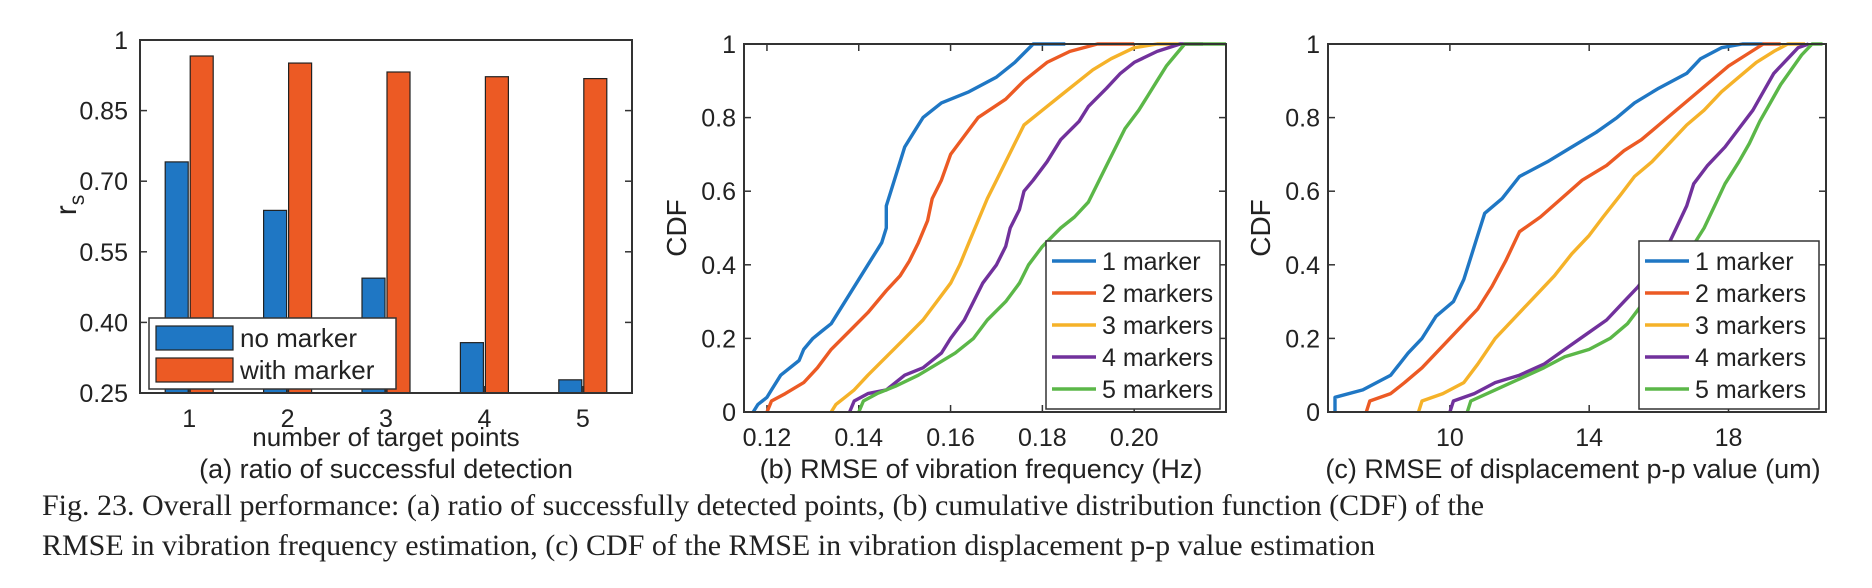 This screenshot has height=588, width=1872. Describe the element at coordinates (583, 419) in the screenshot. I see `x-tick-label: 5` at that location.